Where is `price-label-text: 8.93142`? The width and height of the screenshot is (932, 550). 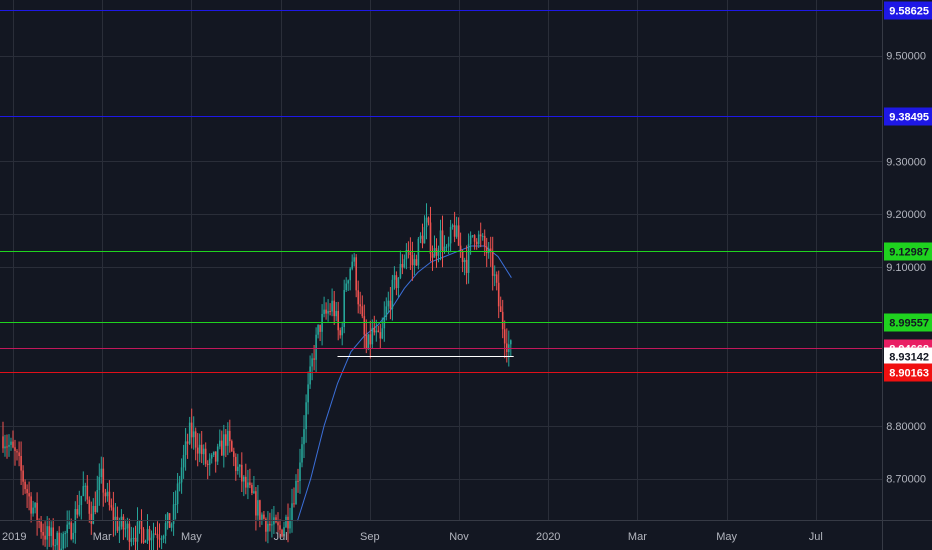 price-label-text: 8.93142 is located at coordinates (909, 358).